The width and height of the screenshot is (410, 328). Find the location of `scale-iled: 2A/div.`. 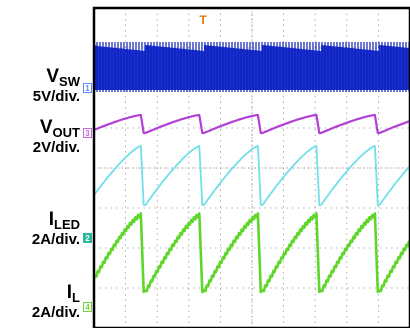

scale-iled: 2A/div. is located at coordinates (55, 239).